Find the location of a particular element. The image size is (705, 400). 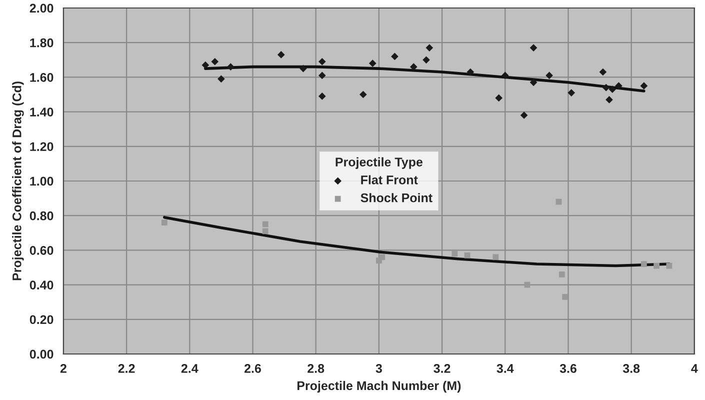

x-tick-label: 2.2 is located at coordinates (126, 368).